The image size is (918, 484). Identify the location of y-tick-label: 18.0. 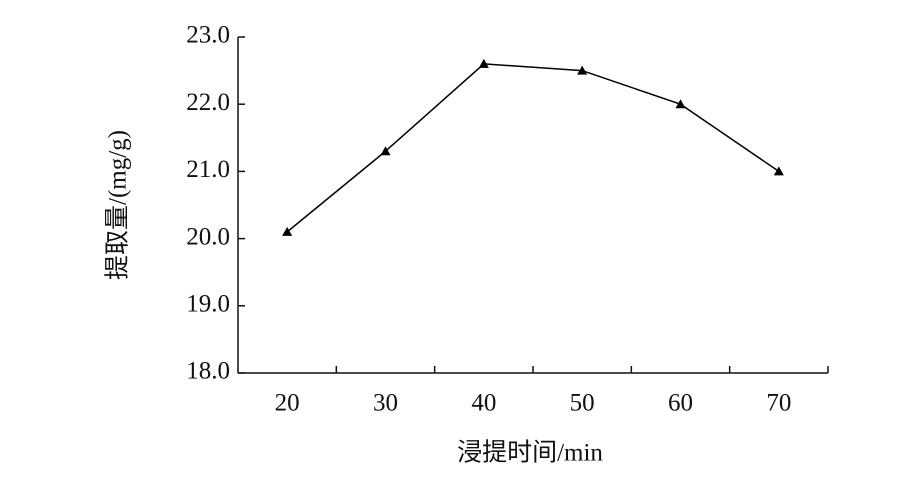
(208, 371).